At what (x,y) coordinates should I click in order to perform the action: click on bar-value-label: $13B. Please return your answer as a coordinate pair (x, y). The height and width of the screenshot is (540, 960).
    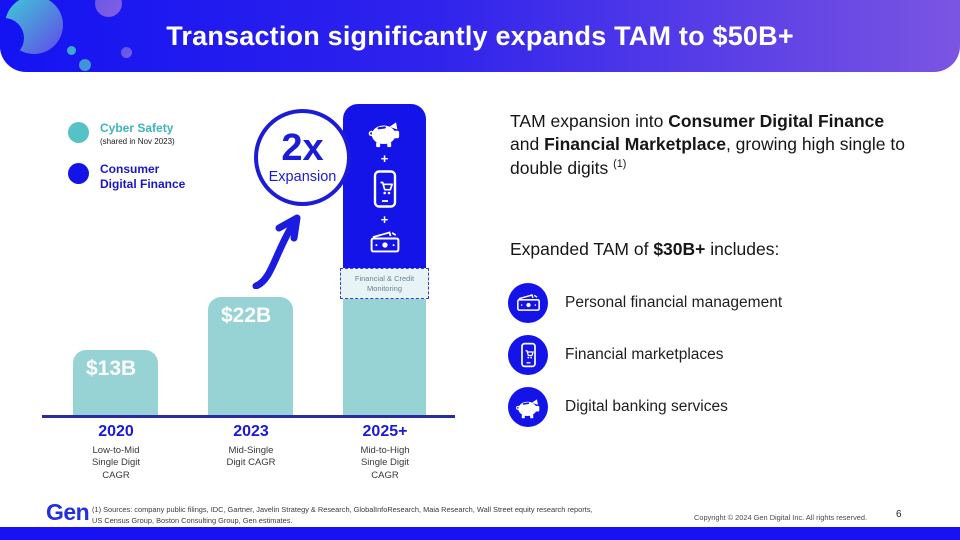
    Looking at the image, I should click on (111, 368).